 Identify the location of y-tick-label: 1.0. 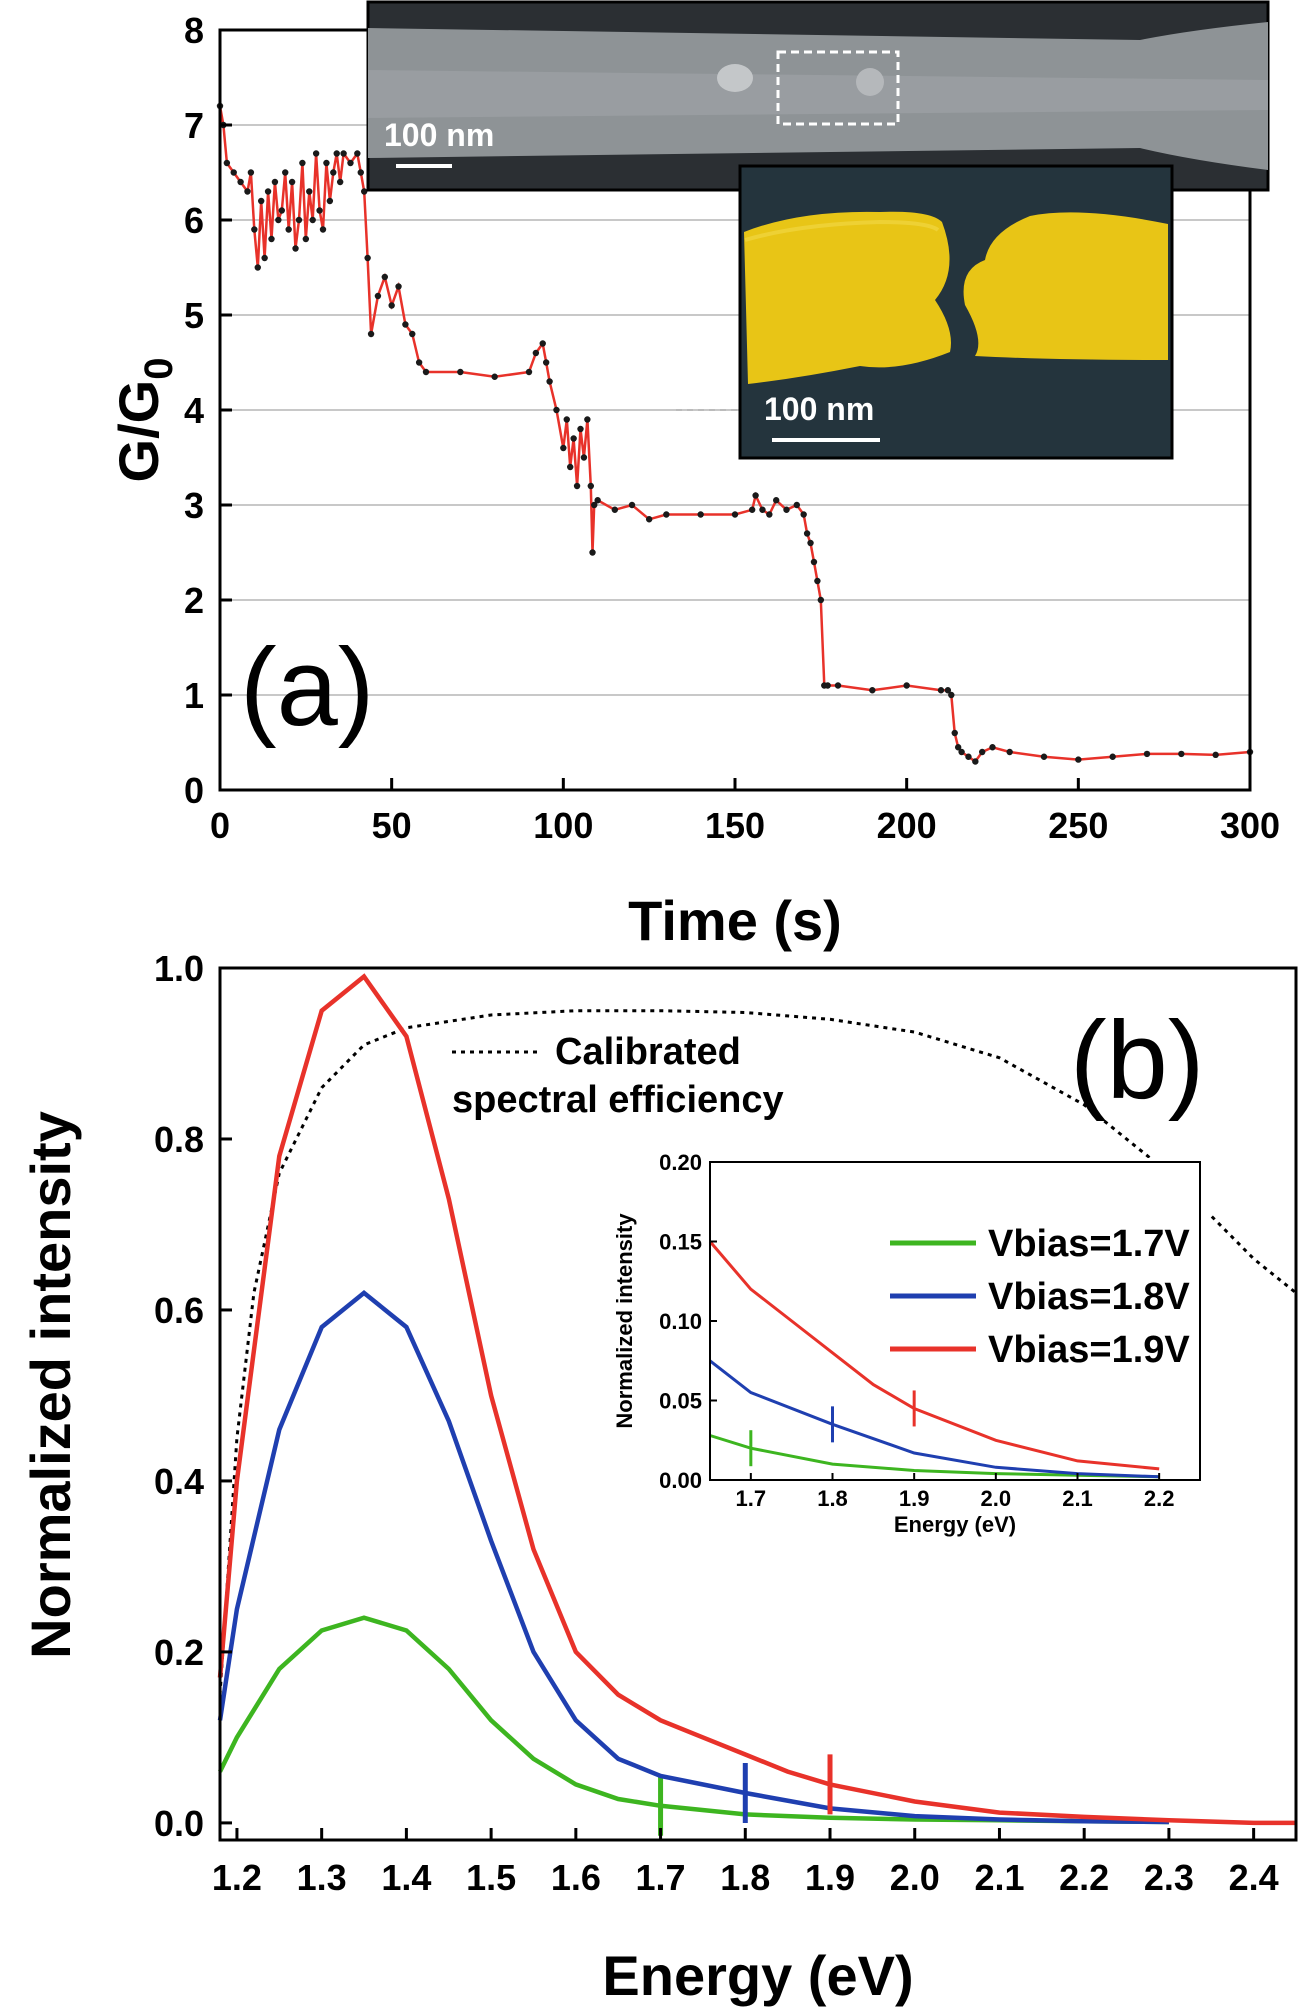
(179, 968).